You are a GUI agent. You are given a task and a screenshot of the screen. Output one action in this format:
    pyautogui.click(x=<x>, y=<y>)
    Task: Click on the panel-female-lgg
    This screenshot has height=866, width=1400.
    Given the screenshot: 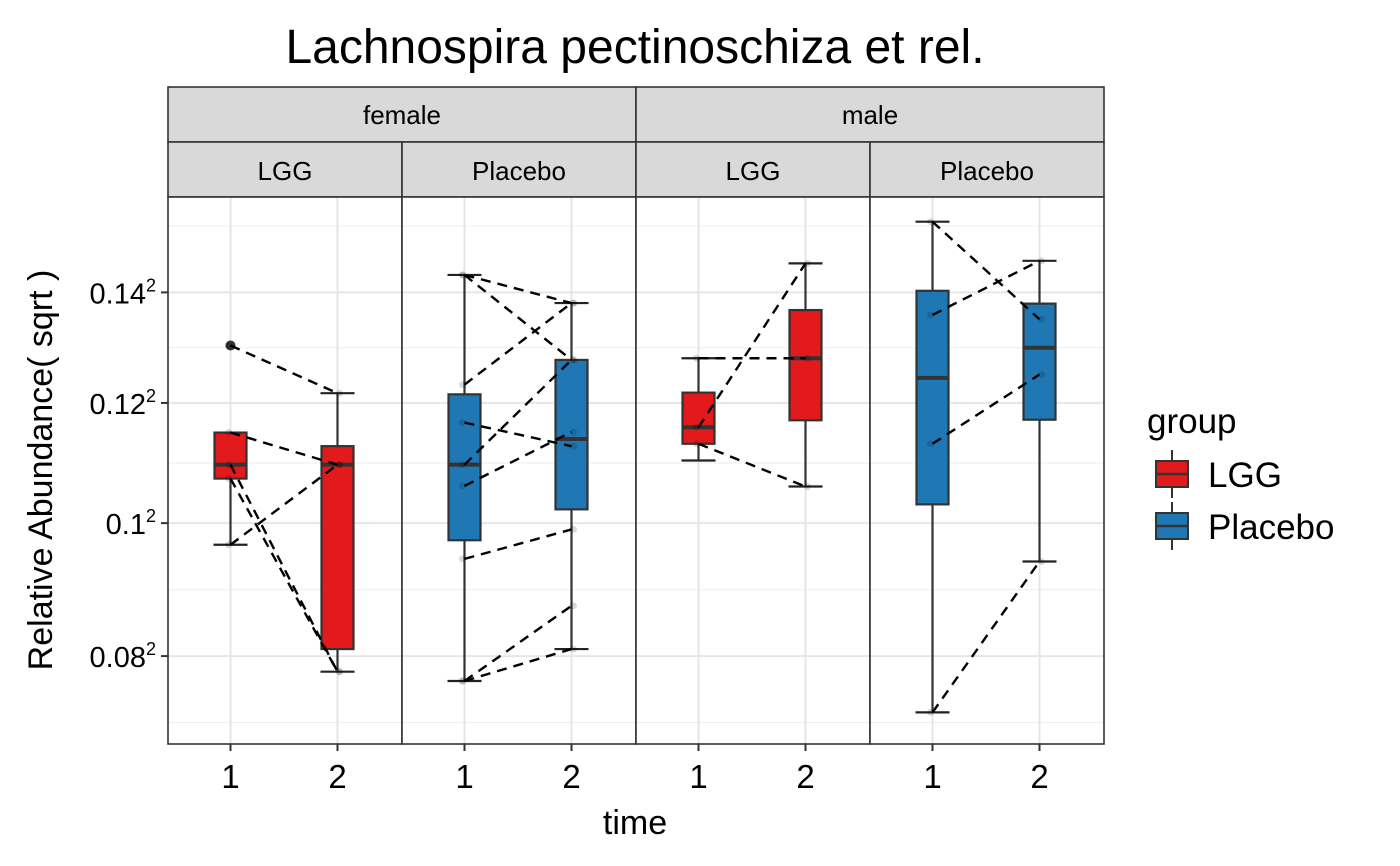 What is the action you would take?
    pyautogui.click(x=285, y=470)
    